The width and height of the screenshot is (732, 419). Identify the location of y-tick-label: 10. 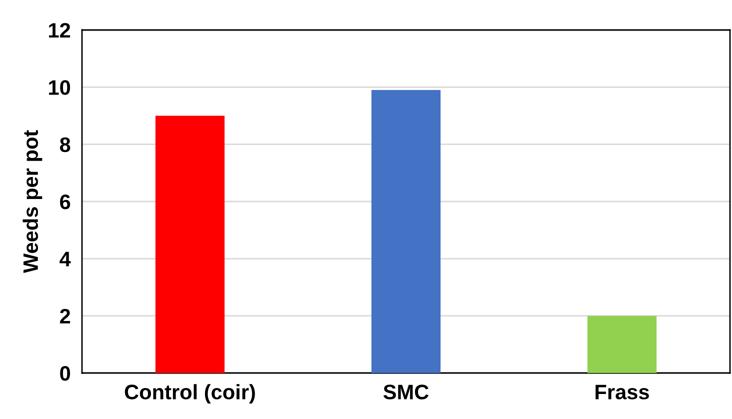
(59, 87).